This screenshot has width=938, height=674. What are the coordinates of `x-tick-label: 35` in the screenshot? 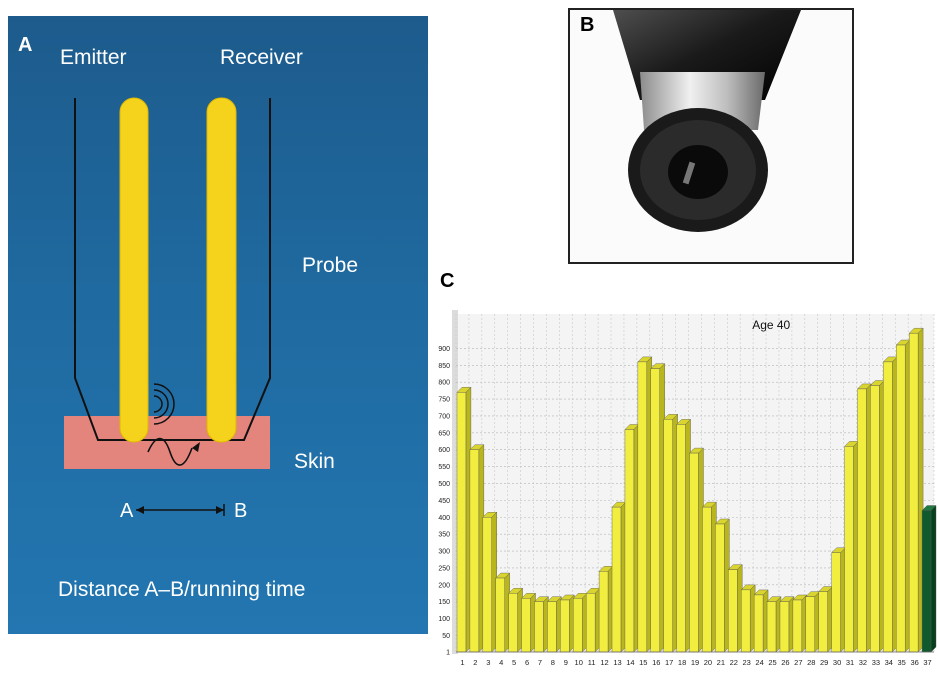 It's located at (902, 662).